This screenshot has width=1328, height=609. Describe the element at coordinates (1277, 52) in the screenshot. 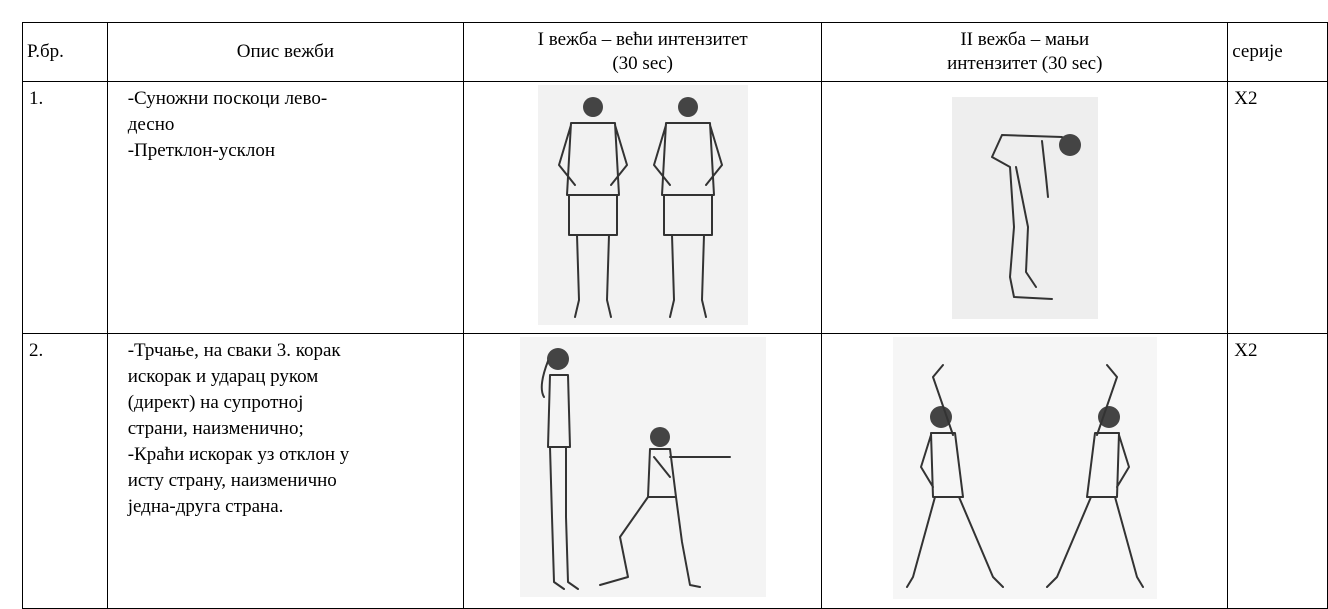

I see `header-cell: серије` at that location.